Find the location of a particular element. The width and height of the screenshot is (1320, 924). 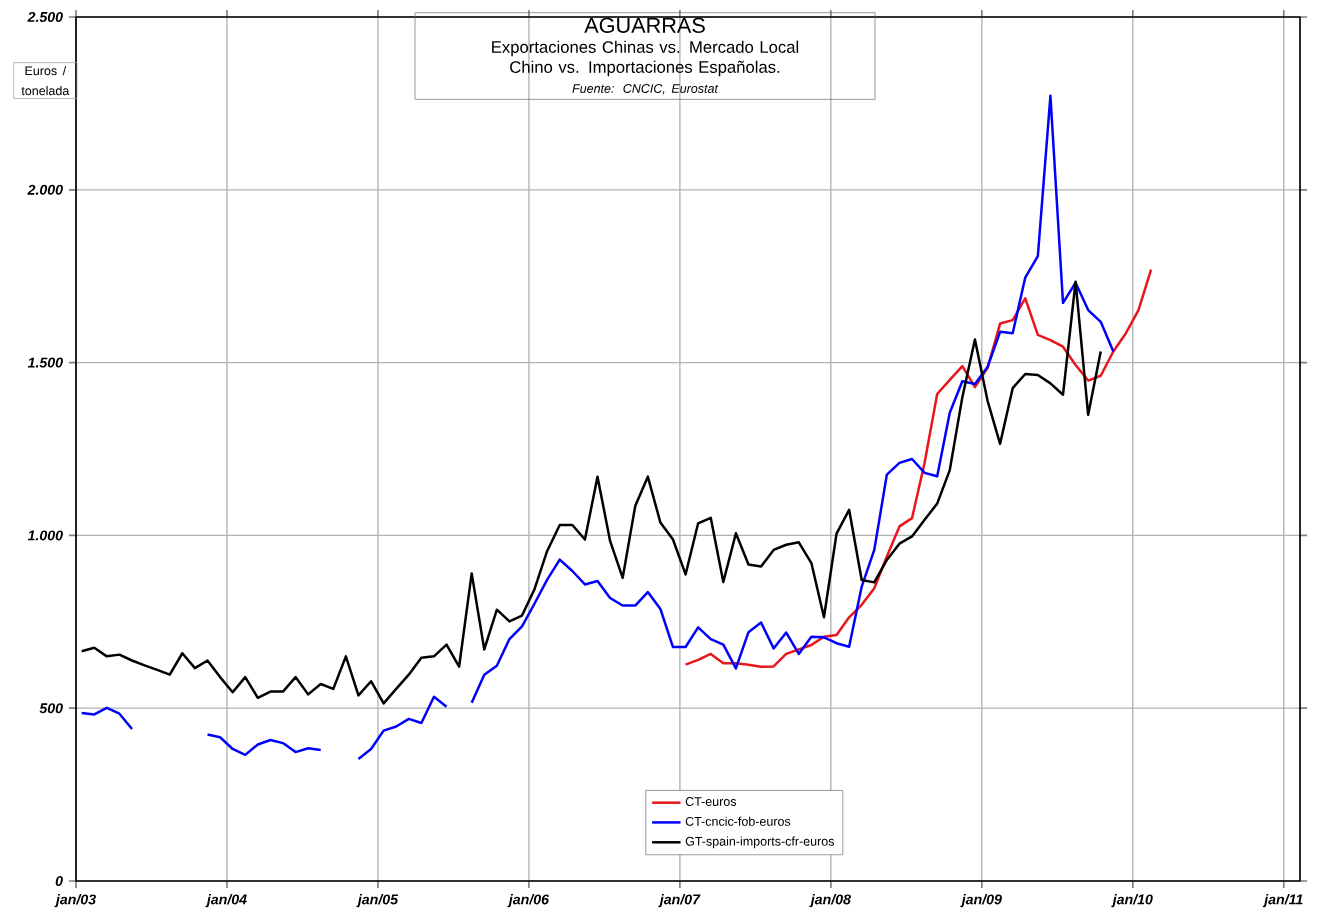

y-tick-label: 500 is located at coordinates (51, 708).